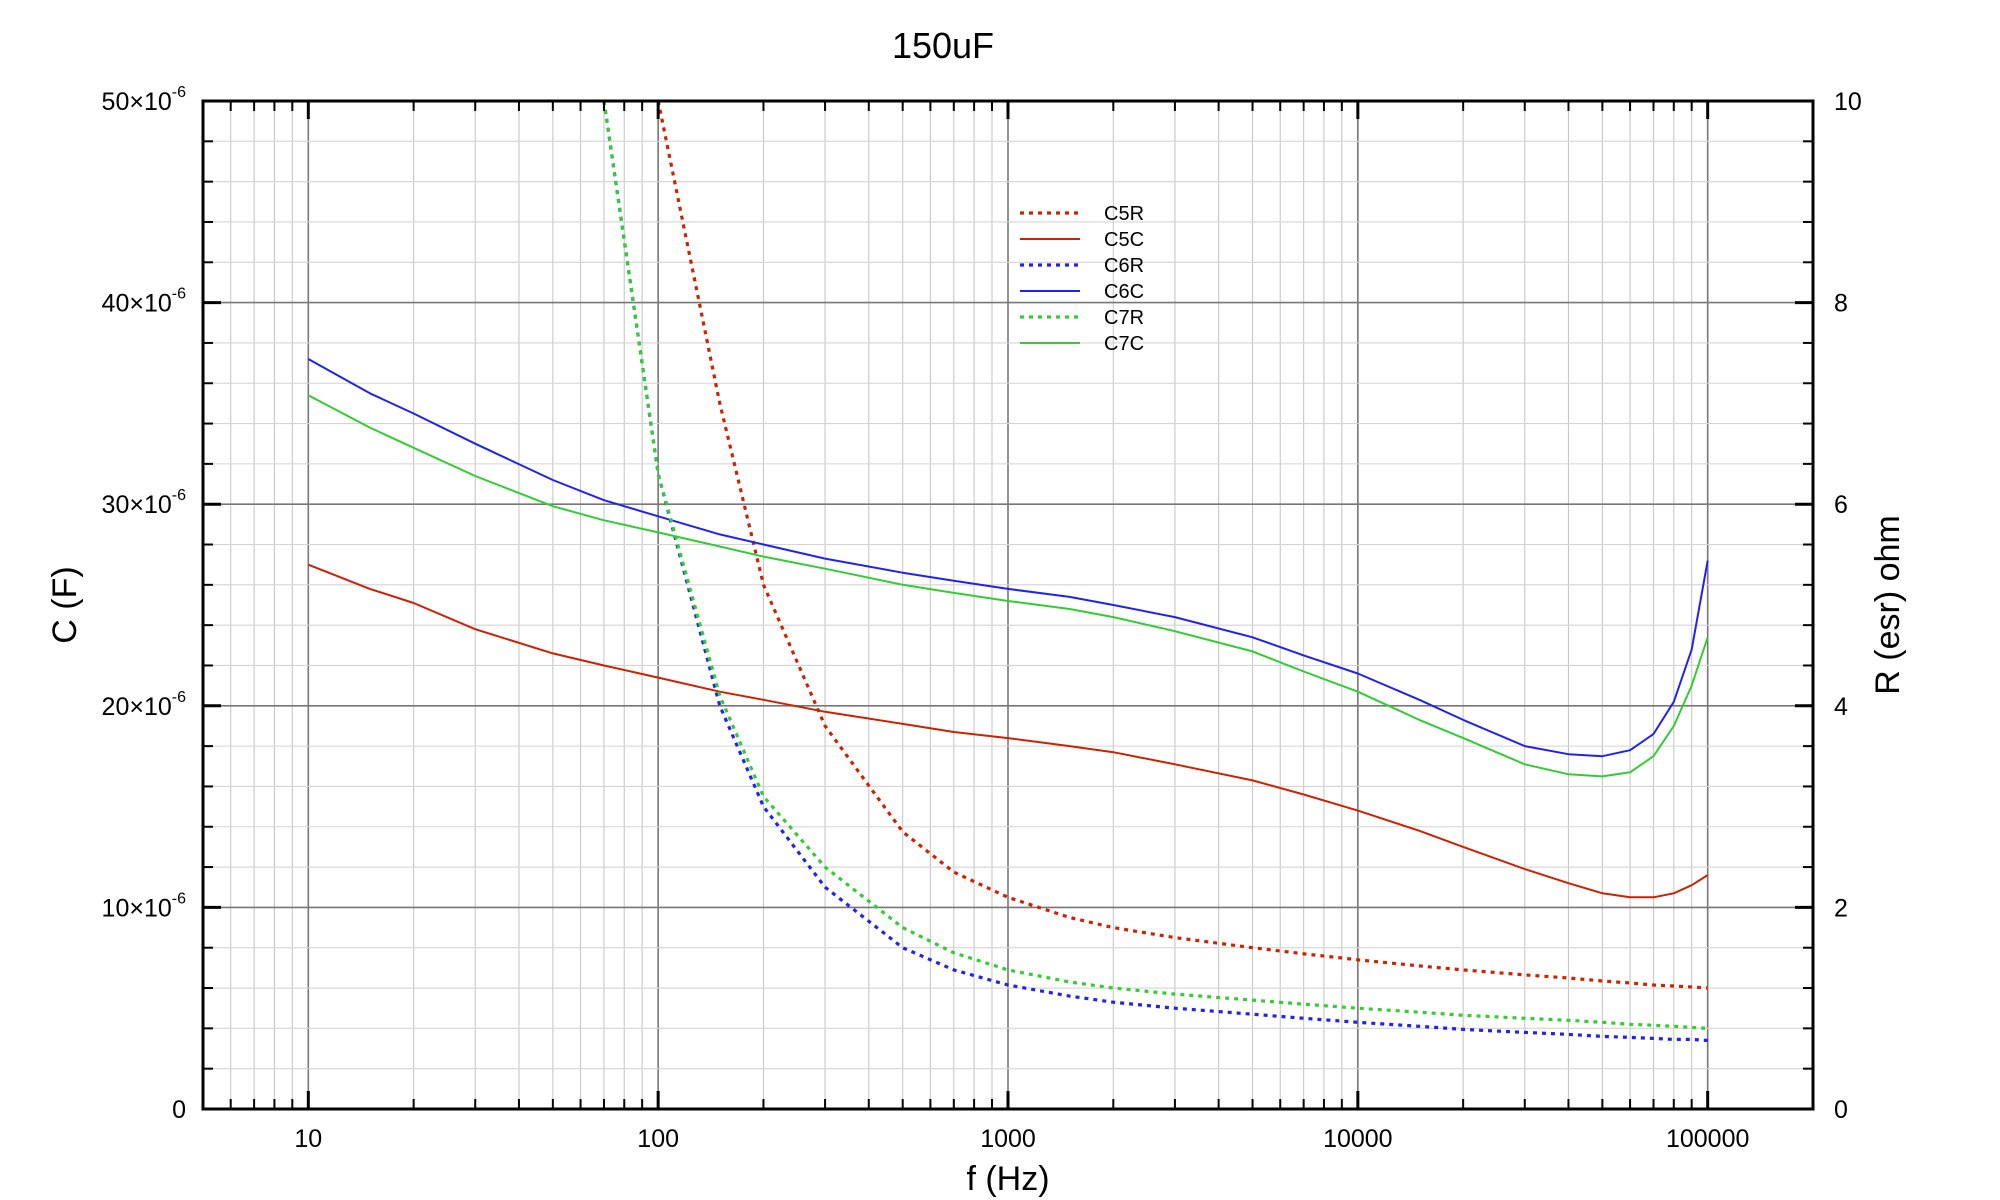 This screenshot has width=2000, height=1200. What do you see at coordinates (1124, 214) in the screenshot?
I see `legend-label-c5r: C5R` at bounding box center [1124, 214].